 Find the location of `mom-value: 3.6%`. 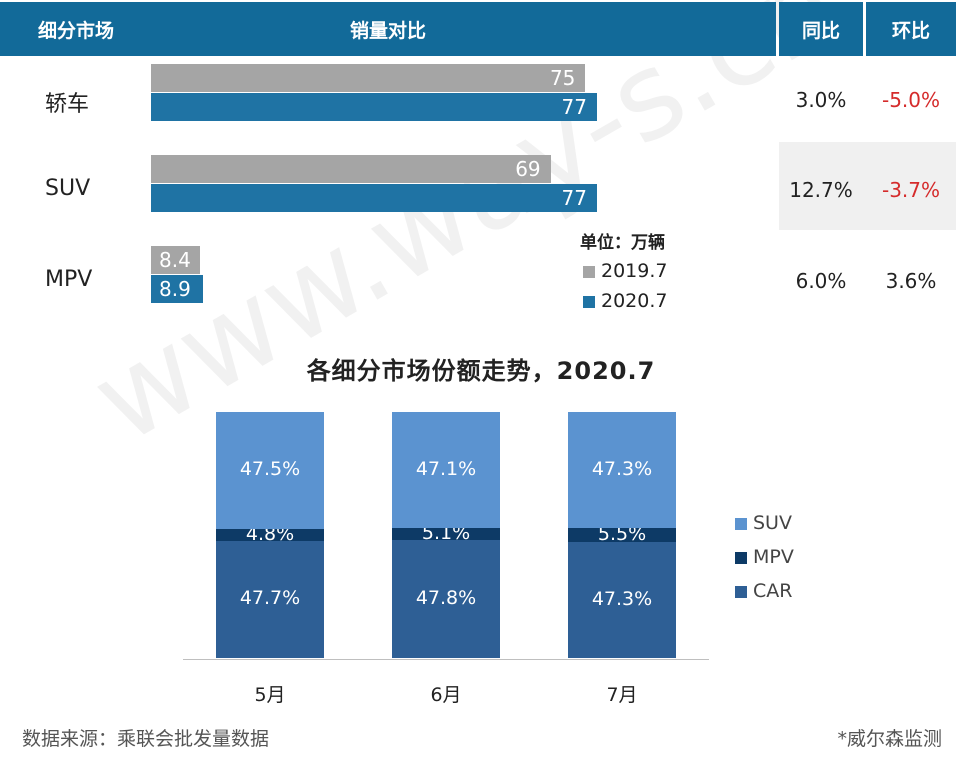

mom-value: 3.6% is located at coordinates (911, 281).